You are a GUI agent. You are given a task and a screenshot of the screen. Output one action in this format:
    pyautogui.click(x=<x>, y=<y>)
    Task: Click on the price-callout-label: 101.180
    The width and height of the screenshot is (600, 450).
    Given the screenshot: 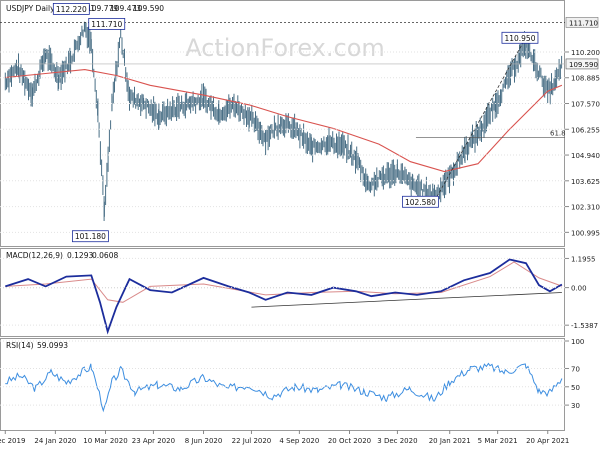 What is the action you would take?
    pyautogui.click(x=90, y=236)
    